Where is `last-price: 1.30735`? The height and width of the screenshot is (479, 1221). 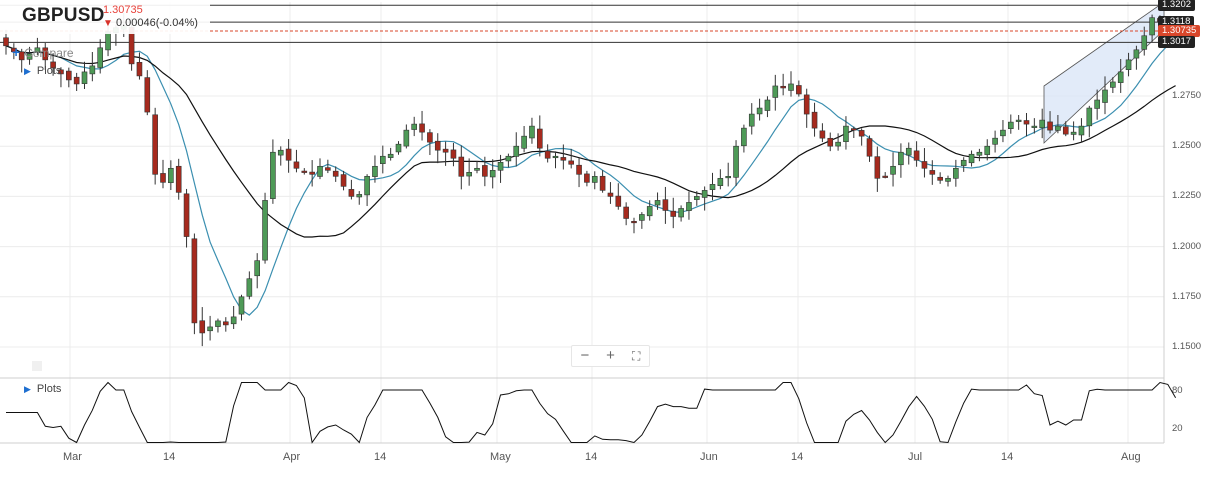 last-price: 1.30735 is located at coordinates (123, 10).